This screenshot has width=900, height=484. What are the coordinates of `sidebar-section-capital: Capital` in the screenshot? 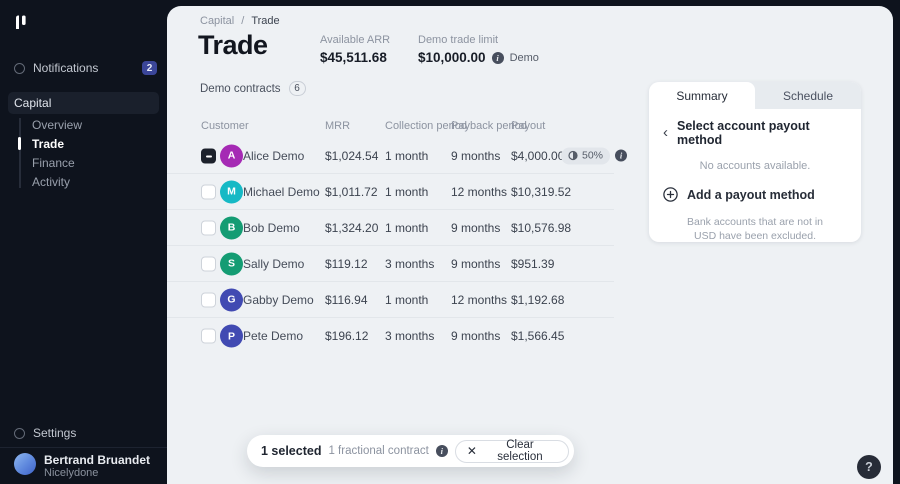 It's located at (83, 103).